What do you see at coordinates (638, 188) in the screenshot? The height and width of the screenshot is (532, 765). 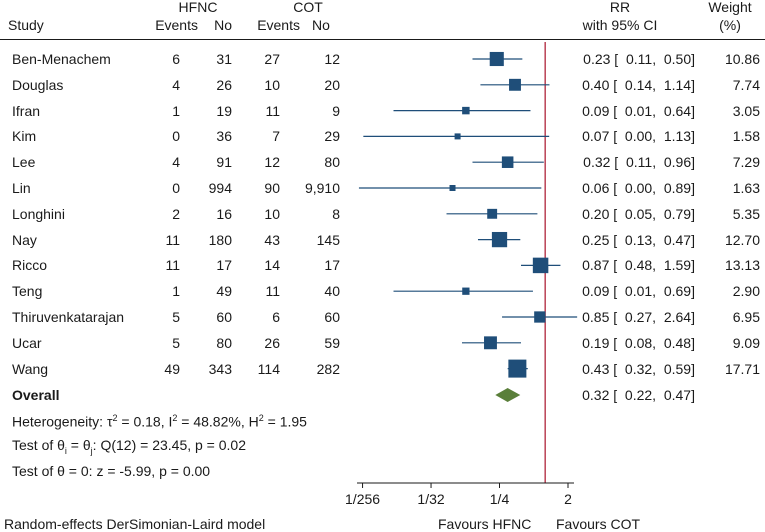 I see `study-ci: 0.06 [ 0.00, 0.89]` at bounding box center [638, 188].